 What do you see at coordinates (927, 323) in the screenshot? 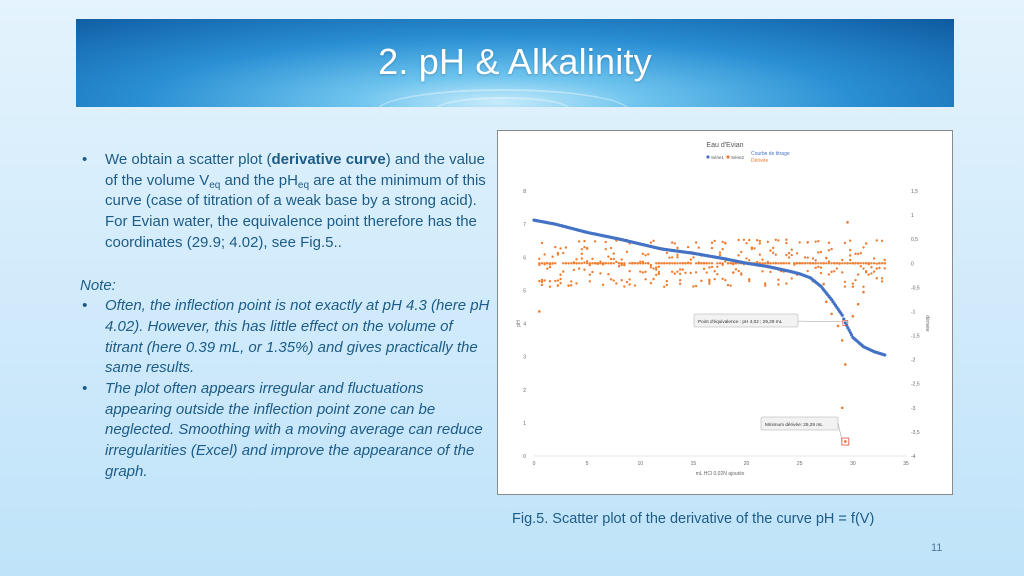
I see `y2-axis-label: dérivée` at bounding box center [927, 323].